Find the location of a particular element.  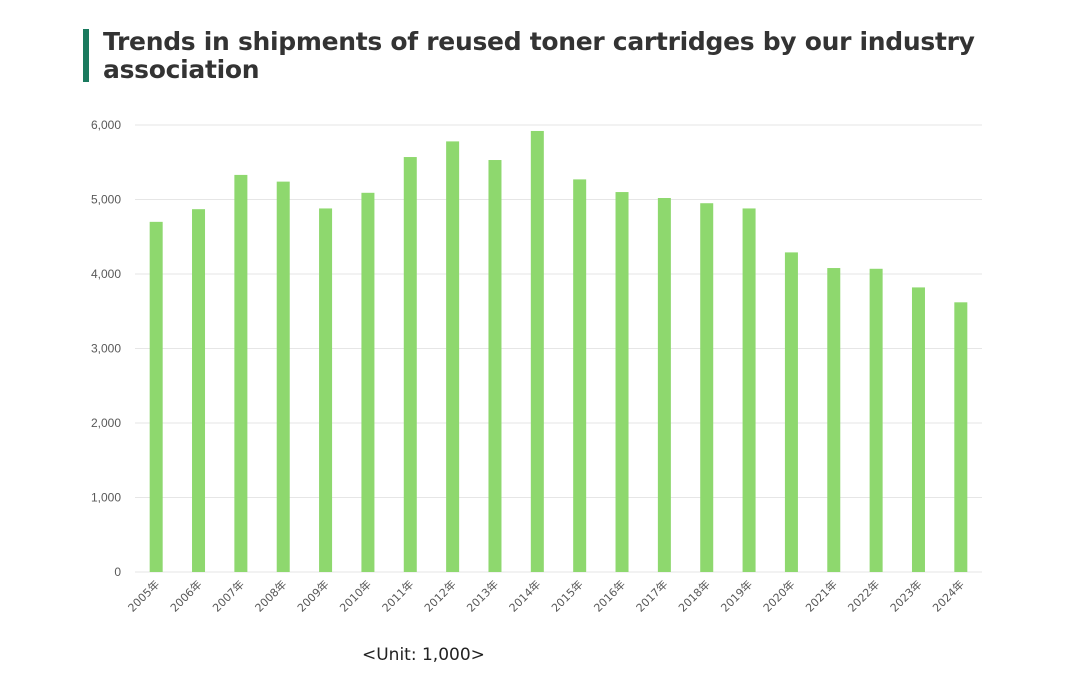

x-tick-label: 2020年 is located at coordinates (778, 595).